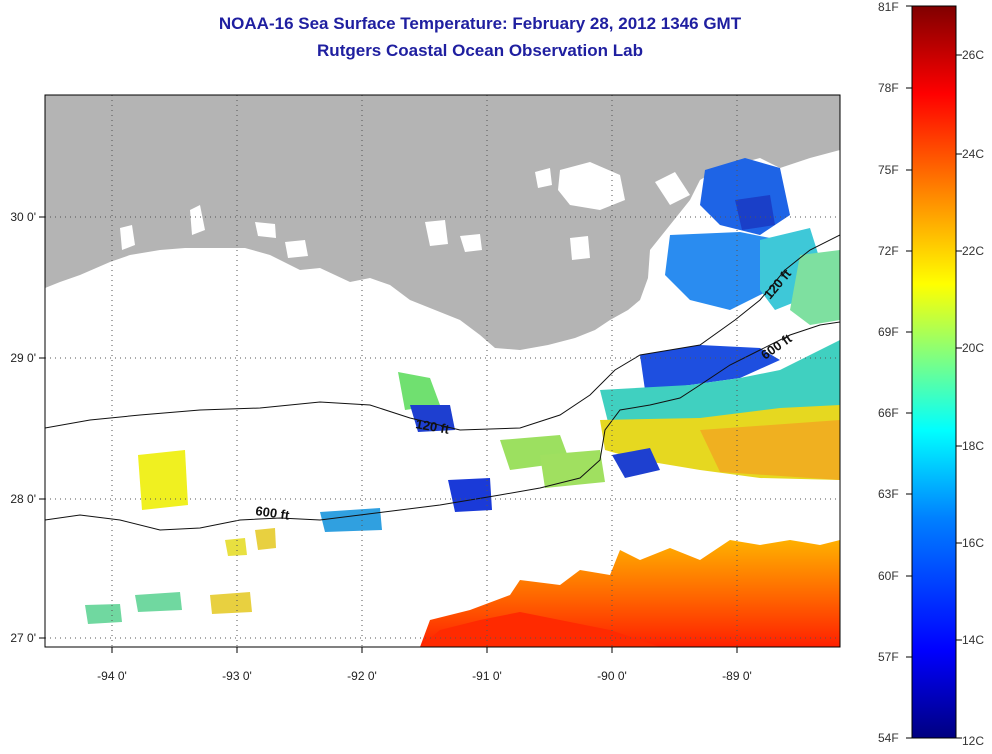 This screenshot has width=992, height=754. Describe the element at coordinates (23, 499) in the screenshot. I see `lat-label: 28 0'` at that location.